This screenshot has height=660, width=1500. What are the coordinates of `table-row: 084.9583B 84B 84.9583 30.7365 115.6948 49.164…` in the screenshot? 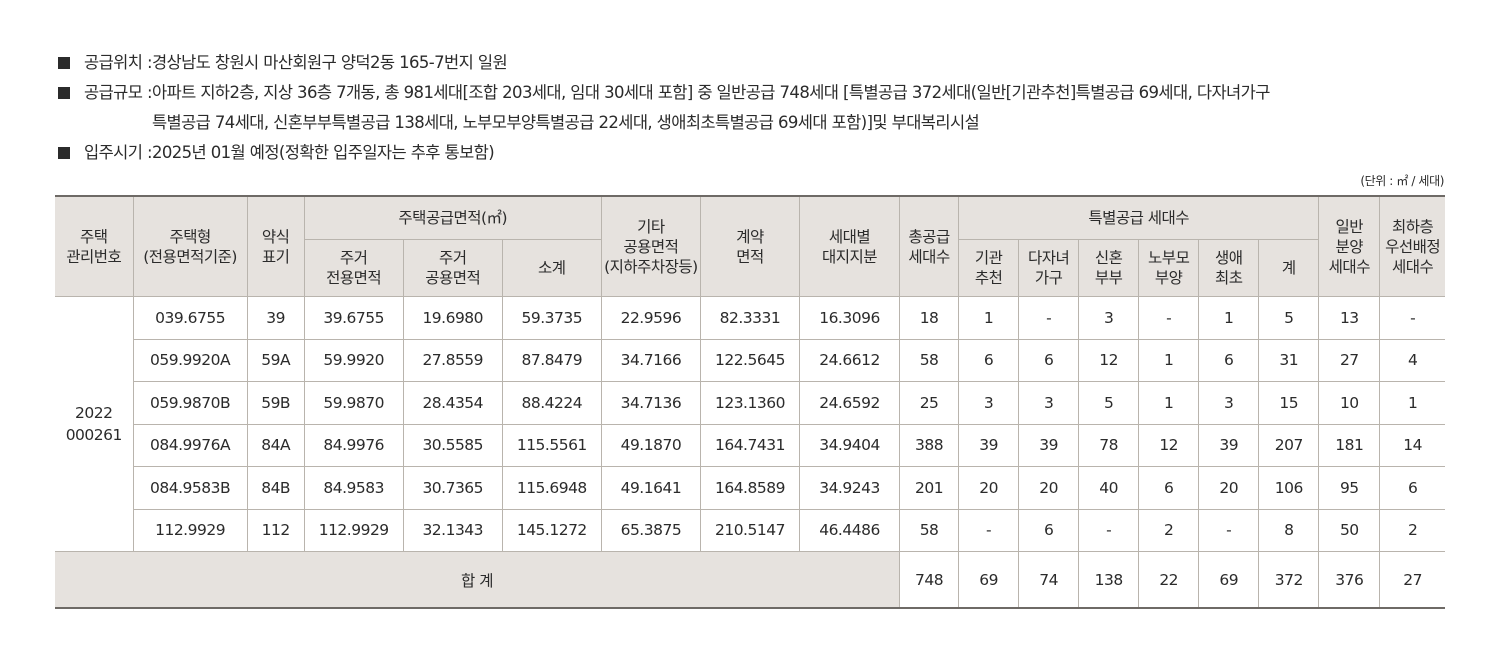 It's located at (750, 488).